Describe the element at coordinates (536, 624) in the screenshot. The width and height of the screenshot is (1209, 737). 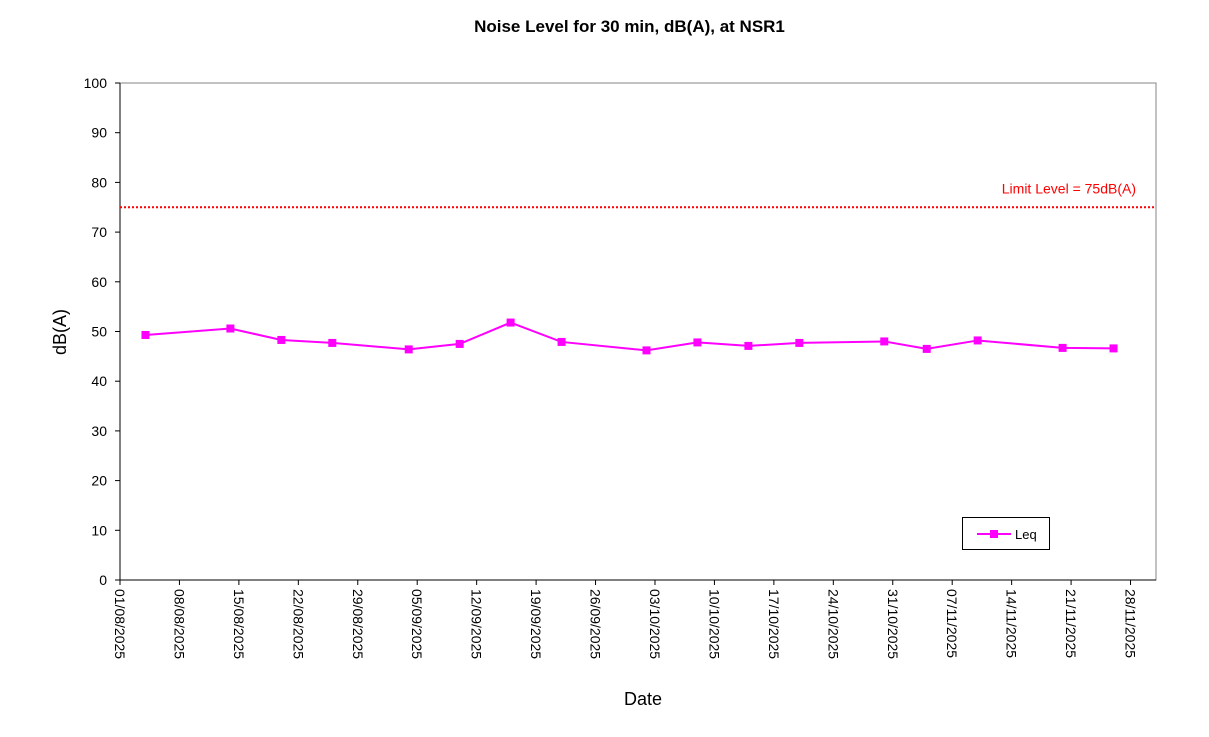
I see `x-tick-label: 19/09/2025` at that location.